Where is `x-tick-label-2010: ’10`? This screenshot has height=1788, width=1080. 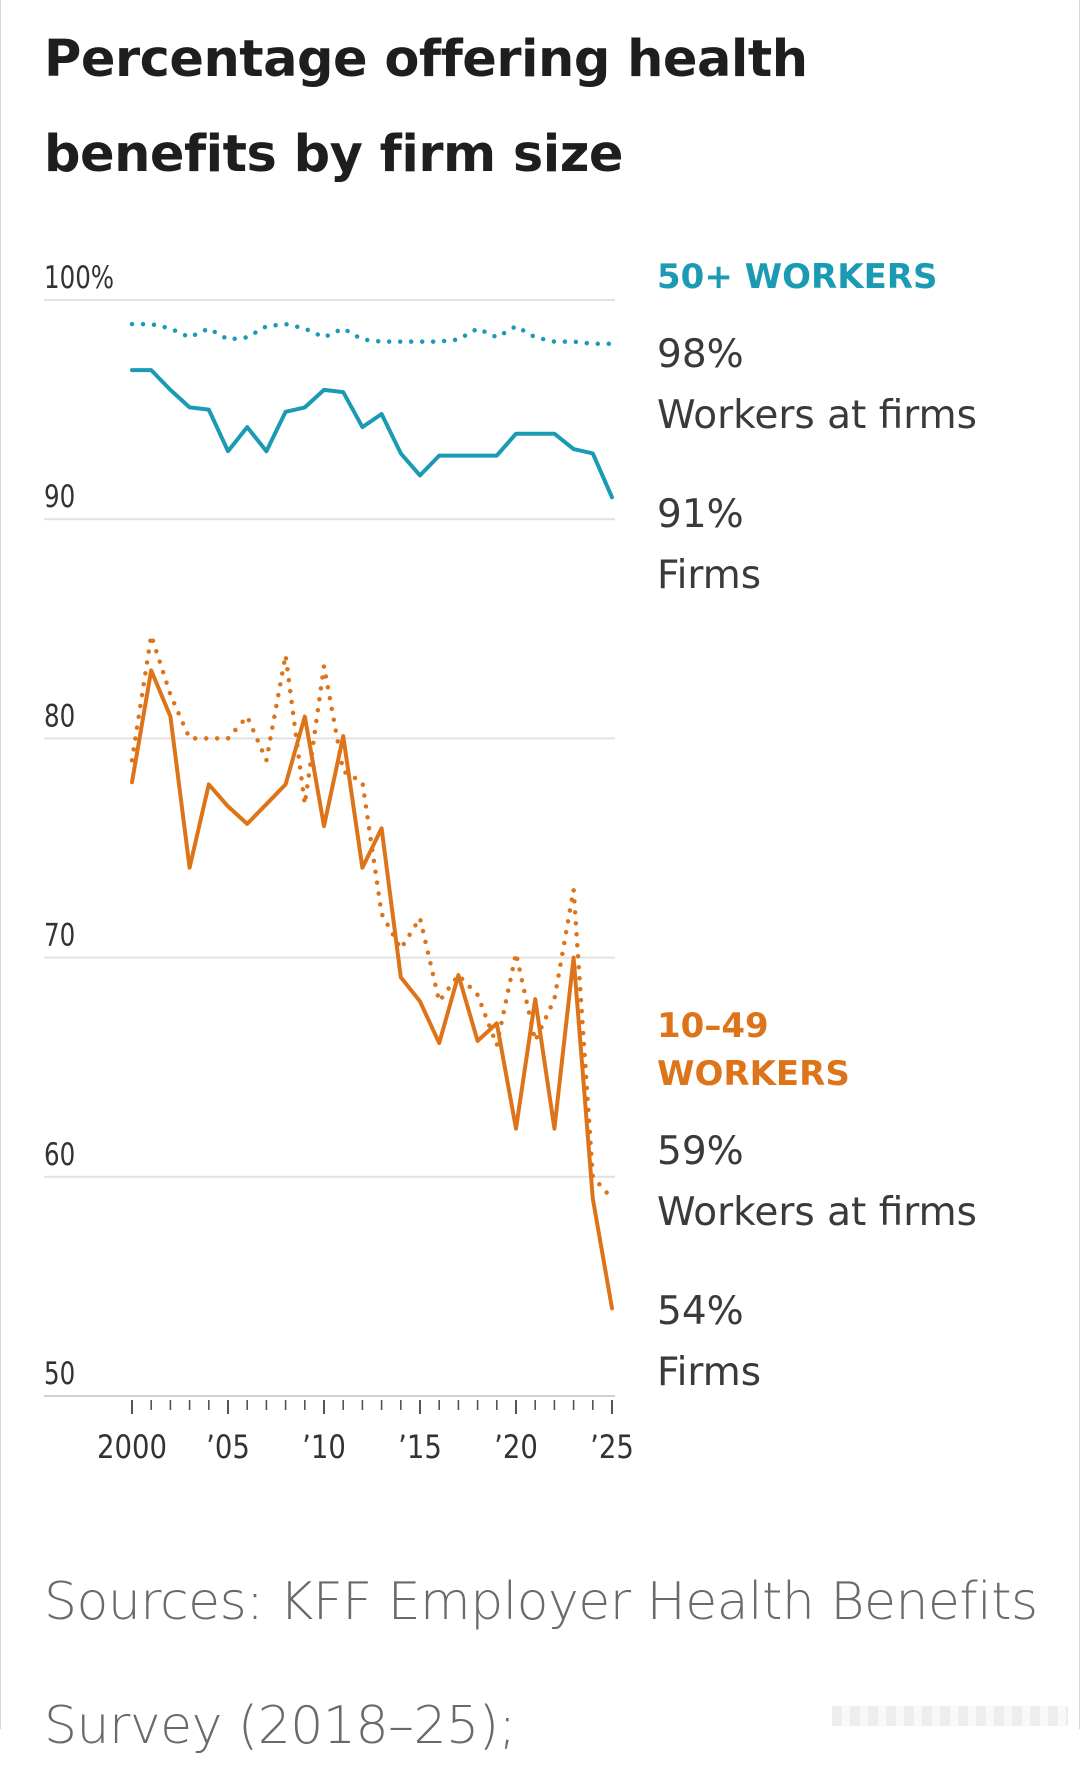
x-tick-label-2010: ’10 is located at coordinates (324, 1448).